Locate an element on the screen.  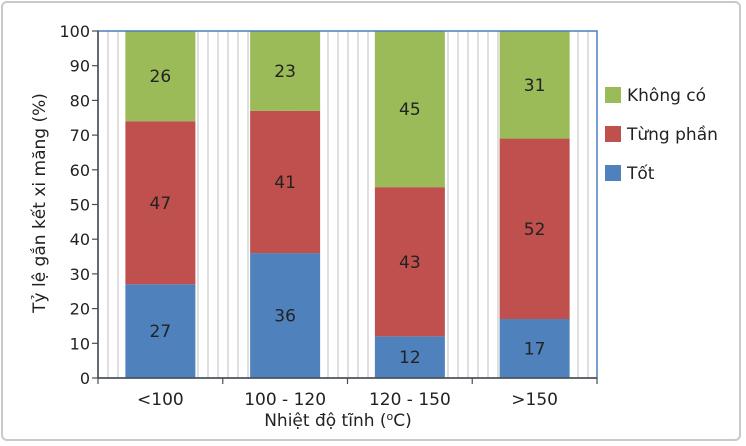
data-label: 45 is located at coordinates (410, 110).